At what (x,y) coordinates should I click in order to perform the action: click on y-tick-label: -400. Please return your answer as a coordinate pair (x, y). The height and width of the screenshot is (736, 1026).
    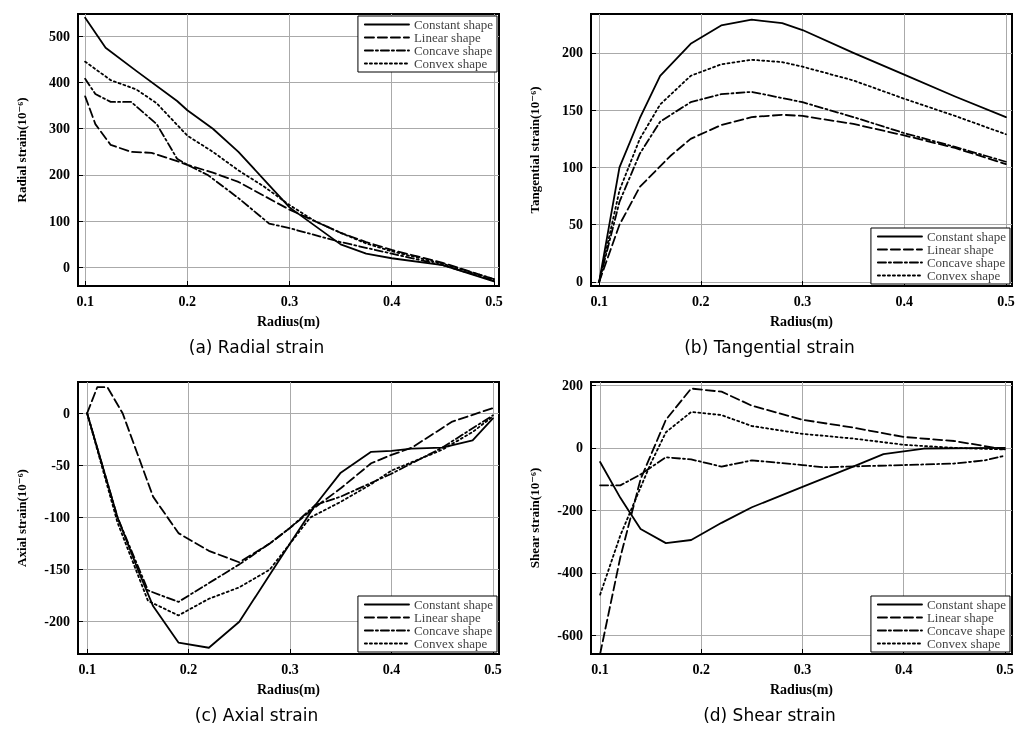
    Looking at the image, I should click on (570, 573).